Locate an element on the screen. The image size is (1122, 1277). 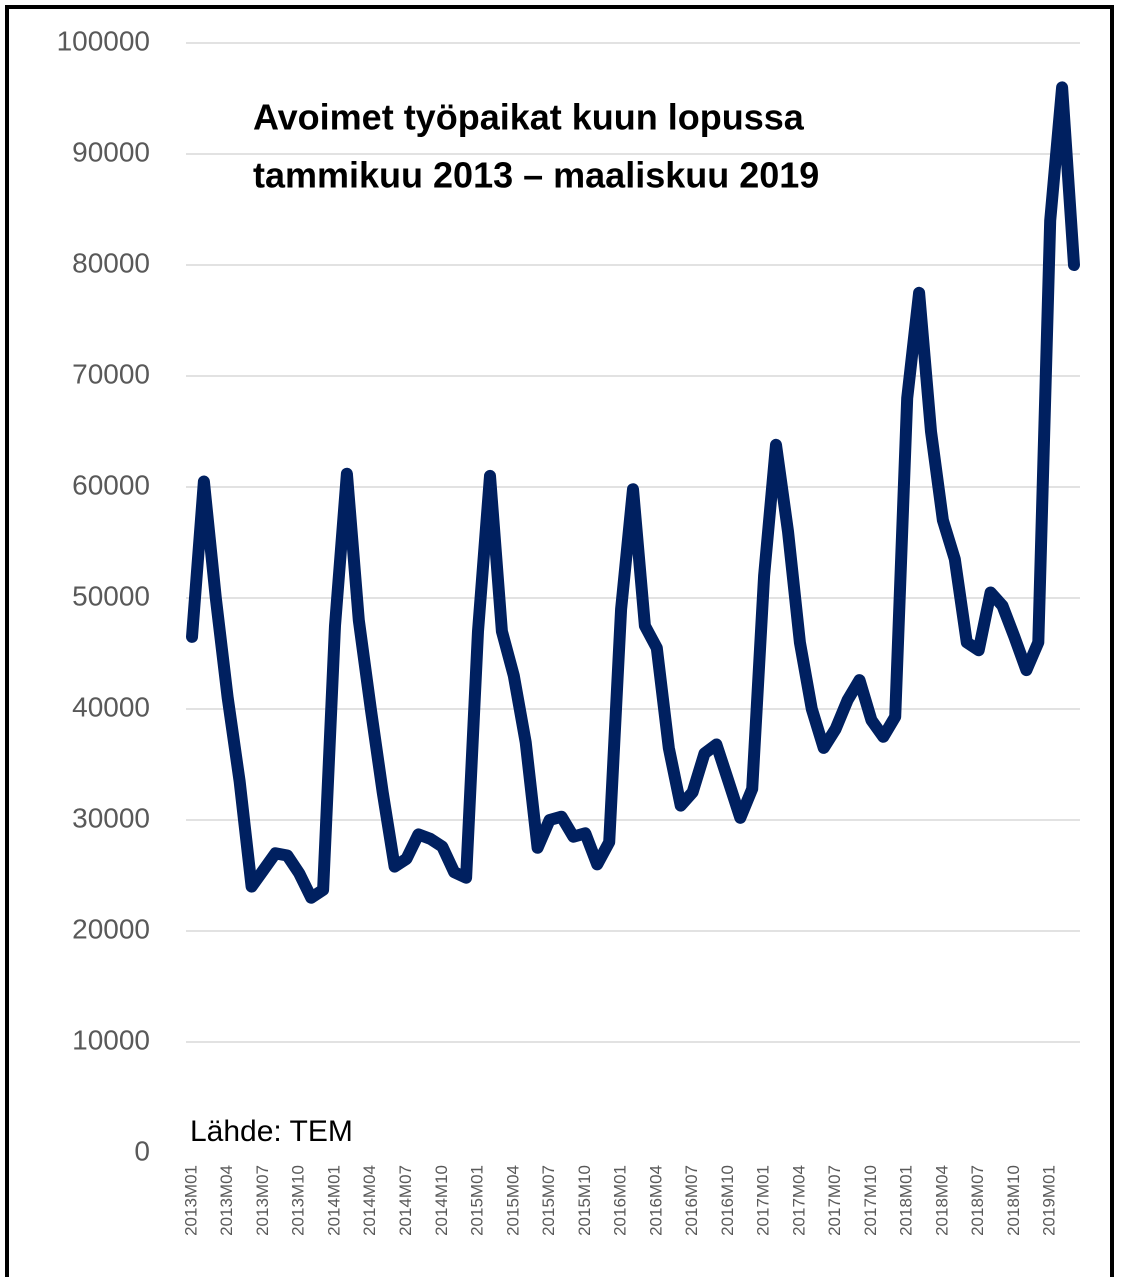
x-tick-label: 2016M01 is located at coordinates (620, 1200).